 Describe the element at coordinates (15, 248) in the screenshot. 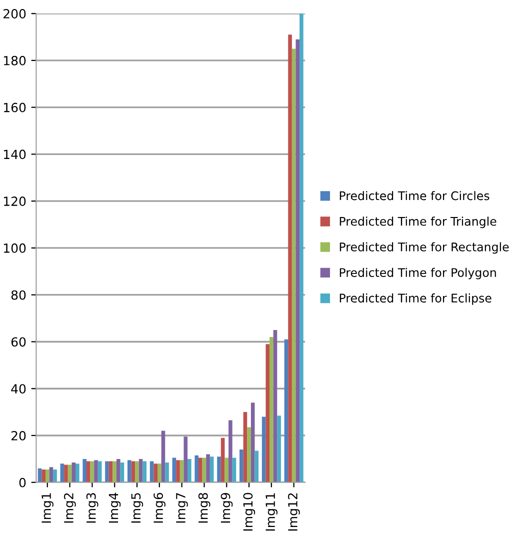

I see `y-tick-label: 100` at that location.